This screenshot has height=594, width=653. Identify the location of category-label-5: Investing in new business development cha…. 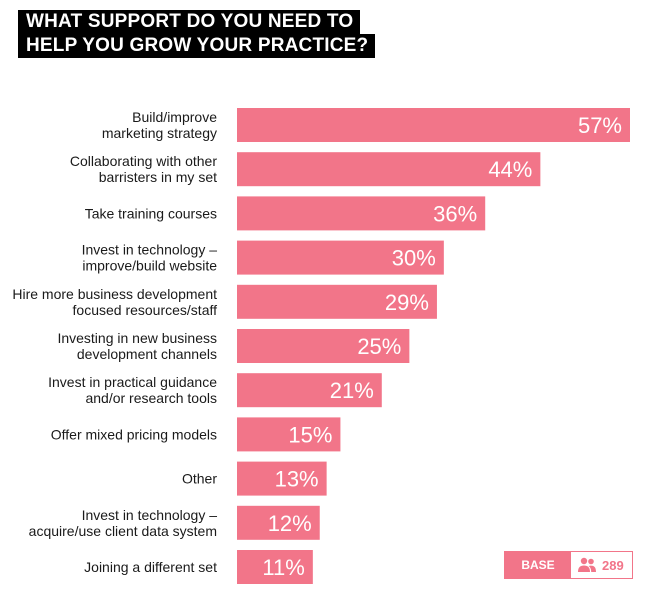
(137, 346).